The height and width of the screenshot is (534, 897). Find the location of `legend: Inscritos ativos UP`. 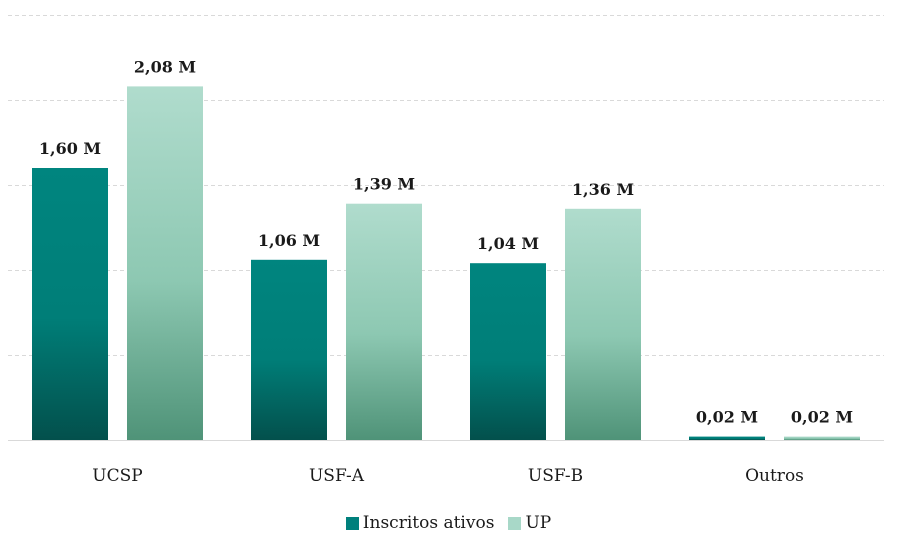

legend: Inscritos ativos UP is located at coordinates (448, 523).